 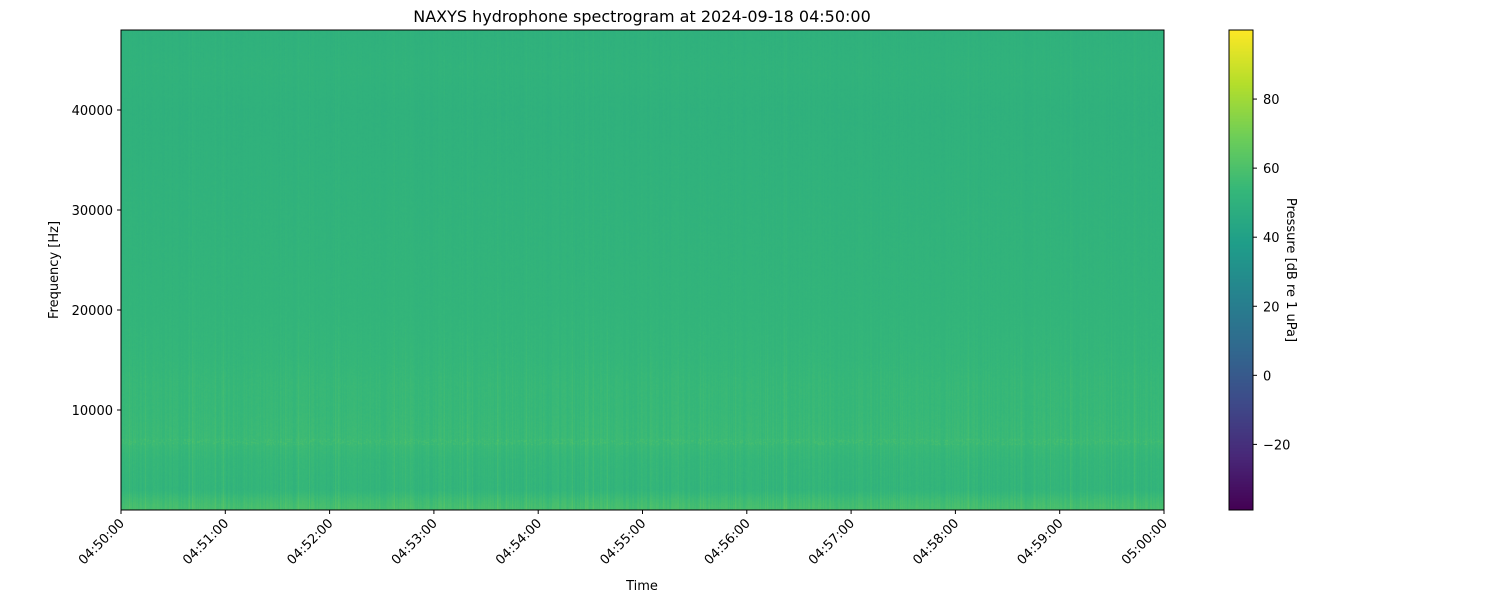 What do you see at coordinates (54, 270) in the screenshot?
I see `y-axis-label: Frequency [Hz]` at bounding box center [54, 270].